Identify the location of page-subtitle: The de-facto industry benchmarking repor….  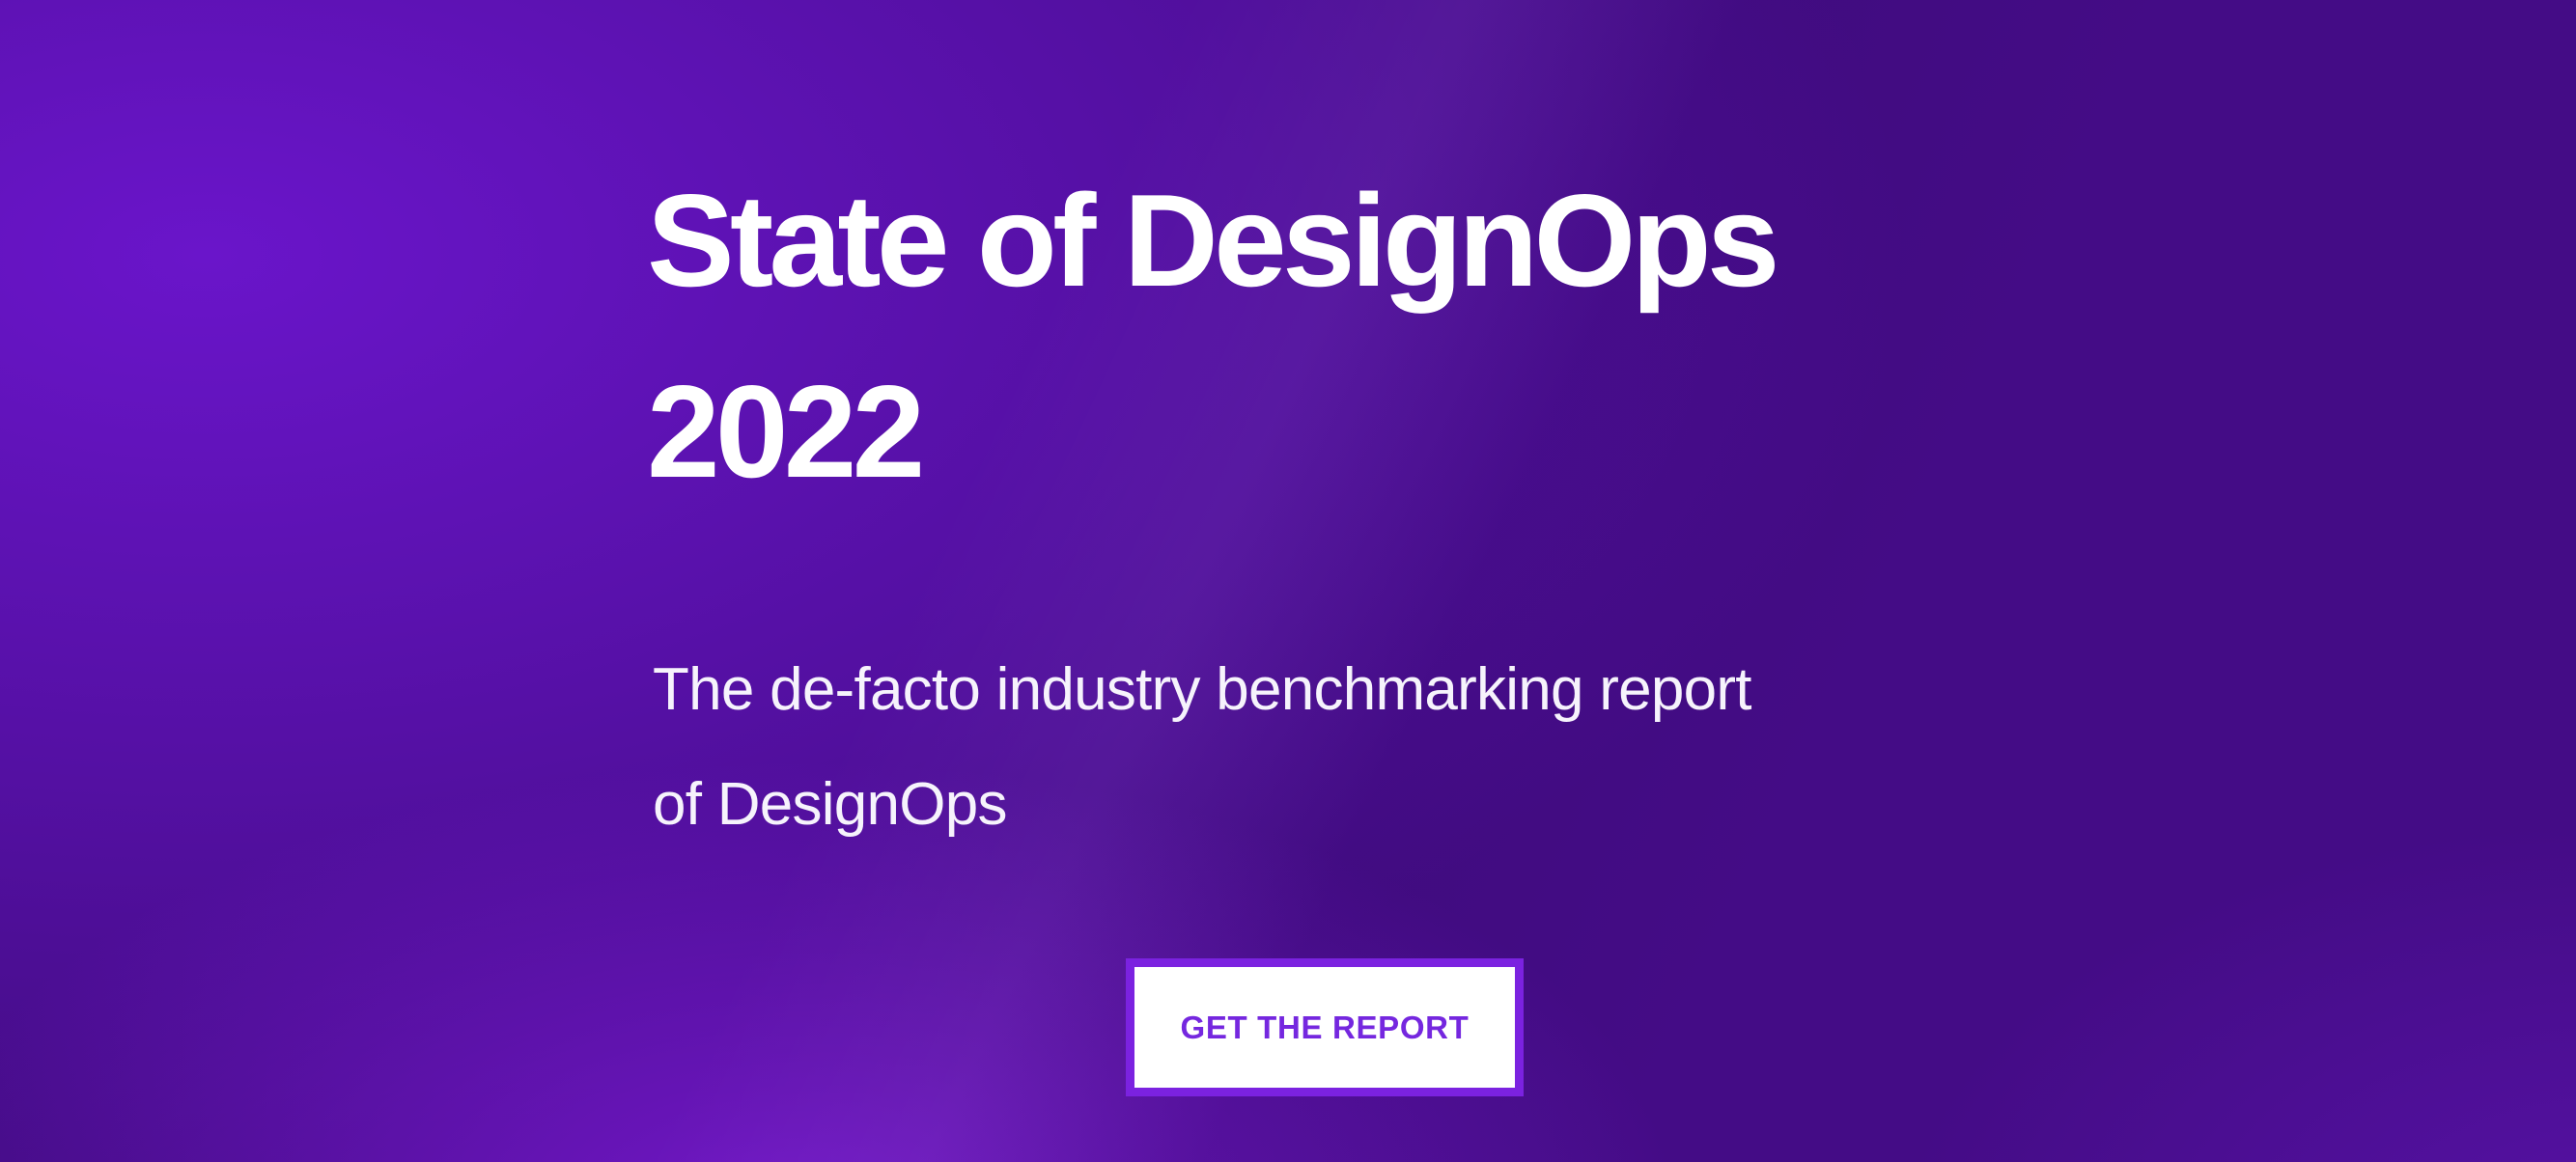
(1202, 747).